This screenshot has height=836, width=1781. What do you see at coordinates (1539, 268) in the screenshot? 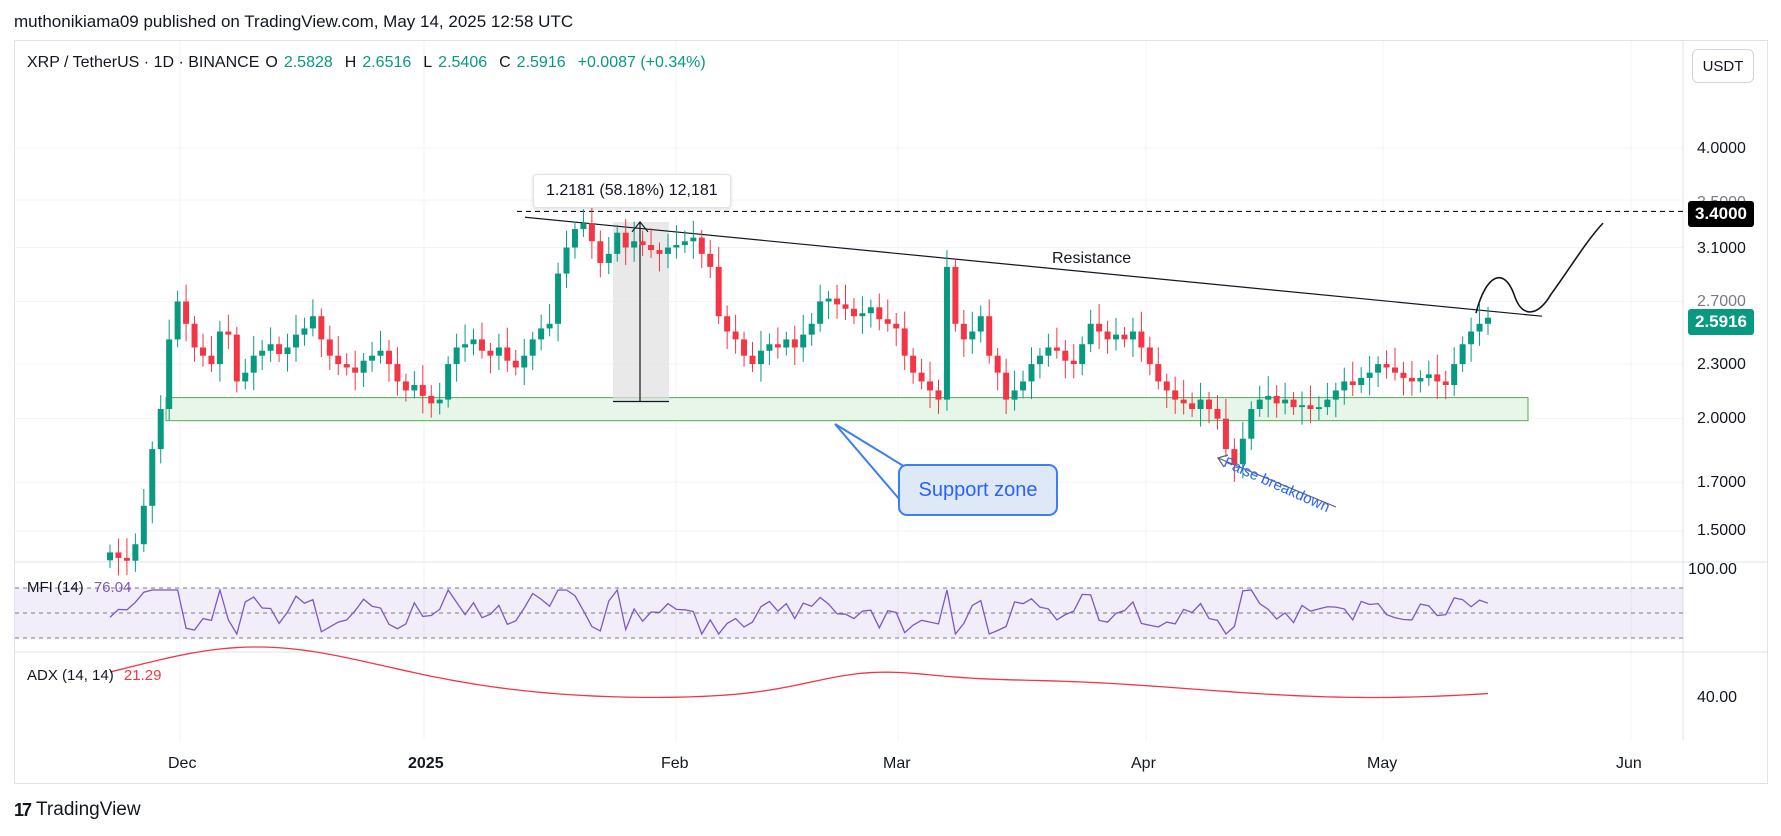
I see `projection-path` at bounding box center [1539, 268].